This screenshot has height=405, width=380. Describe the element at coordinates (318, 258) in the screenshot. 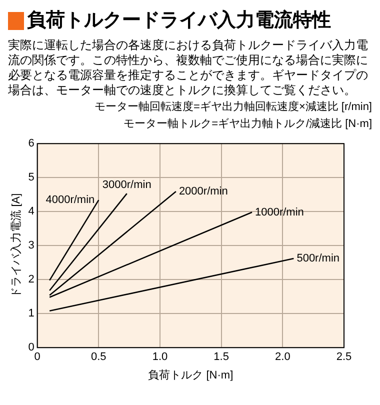

I see `series-label: 500r/min` at that location.